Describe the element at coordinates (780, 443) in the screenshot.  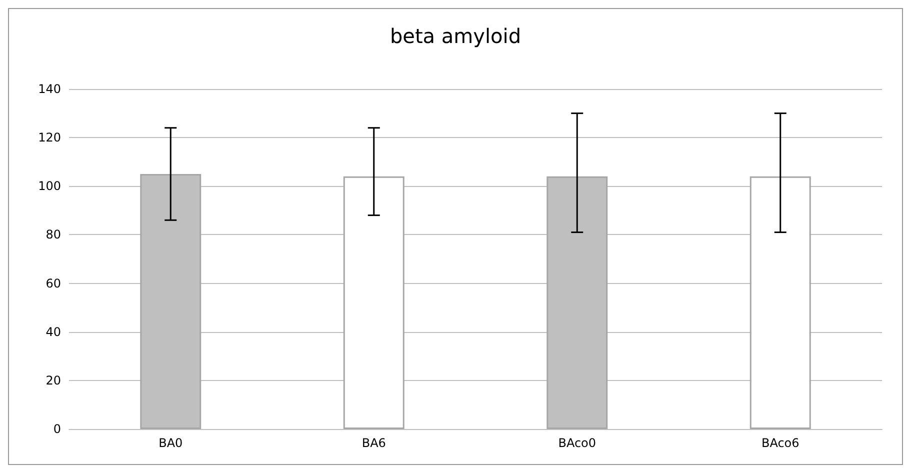
I see `x-tick-label: BAco6` at that location.